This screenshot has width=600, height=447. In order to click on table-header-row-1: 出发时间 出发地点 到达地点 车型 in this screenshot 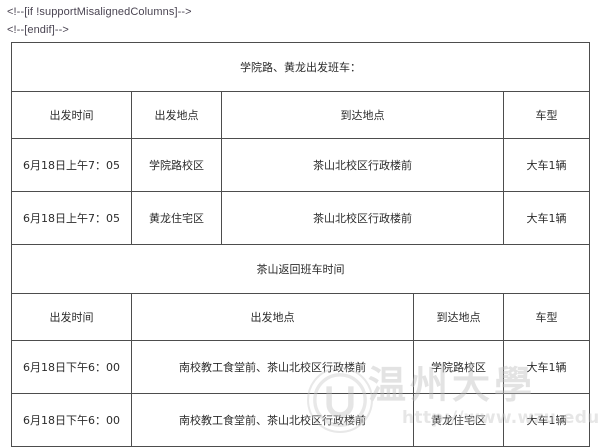, I will do `click(301, 115)`.